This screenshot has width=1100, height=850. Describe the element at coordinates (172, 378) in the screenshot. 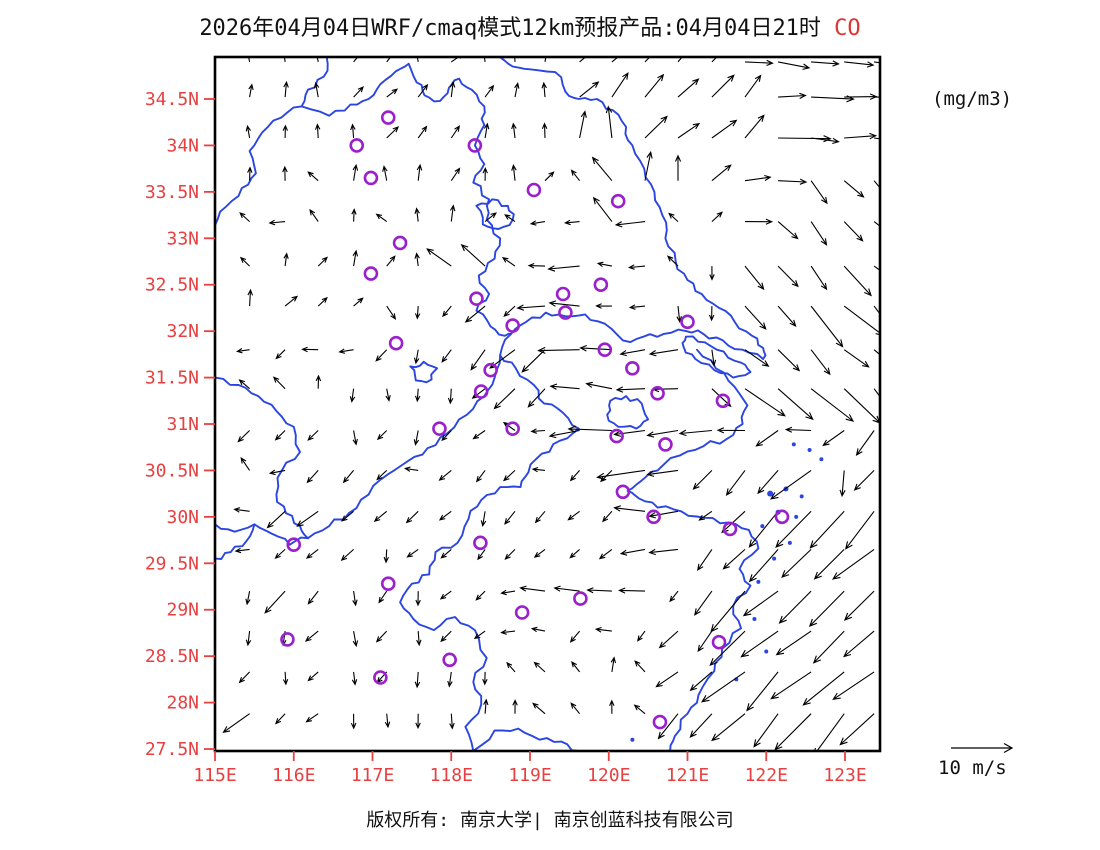

I see `y-axis-tick-label: 31.5N` at that location.